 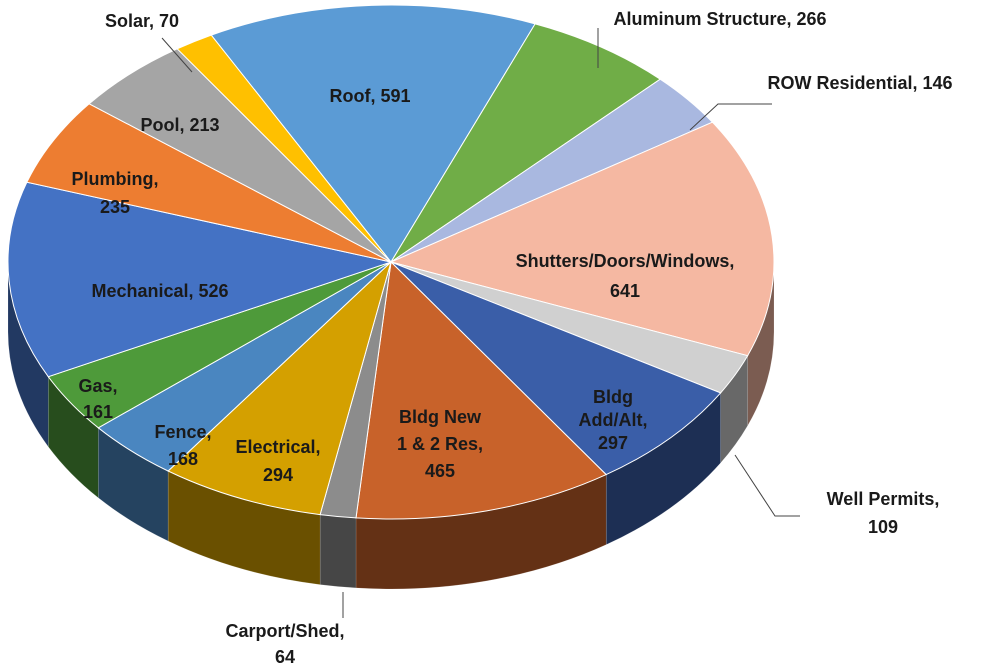 What do you see at coordinates (285, 656) in the screenshot?
I see `data-label: 64` at bounding box center [285, 656].